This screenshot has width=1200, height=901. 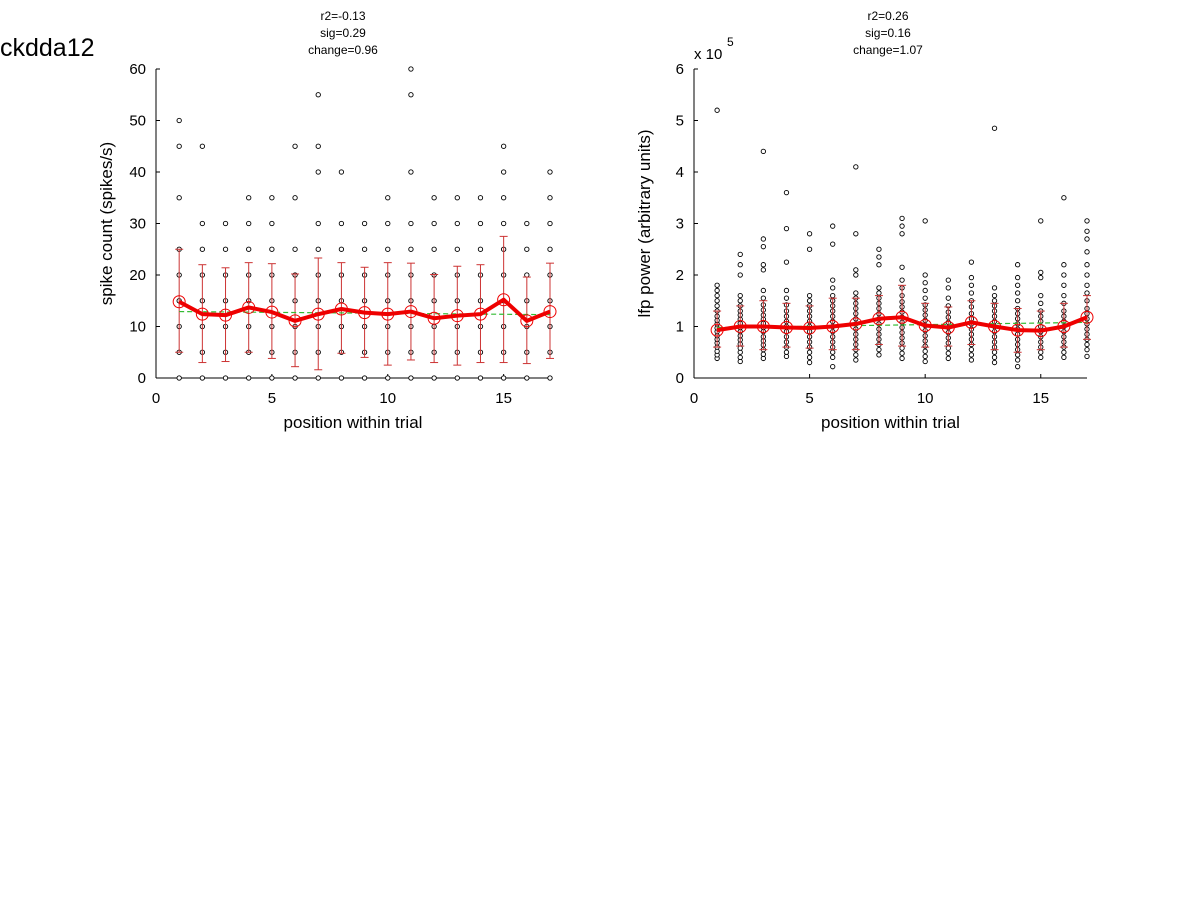 I want to click on y-tick-label: 20, so click(x=137, y=275).